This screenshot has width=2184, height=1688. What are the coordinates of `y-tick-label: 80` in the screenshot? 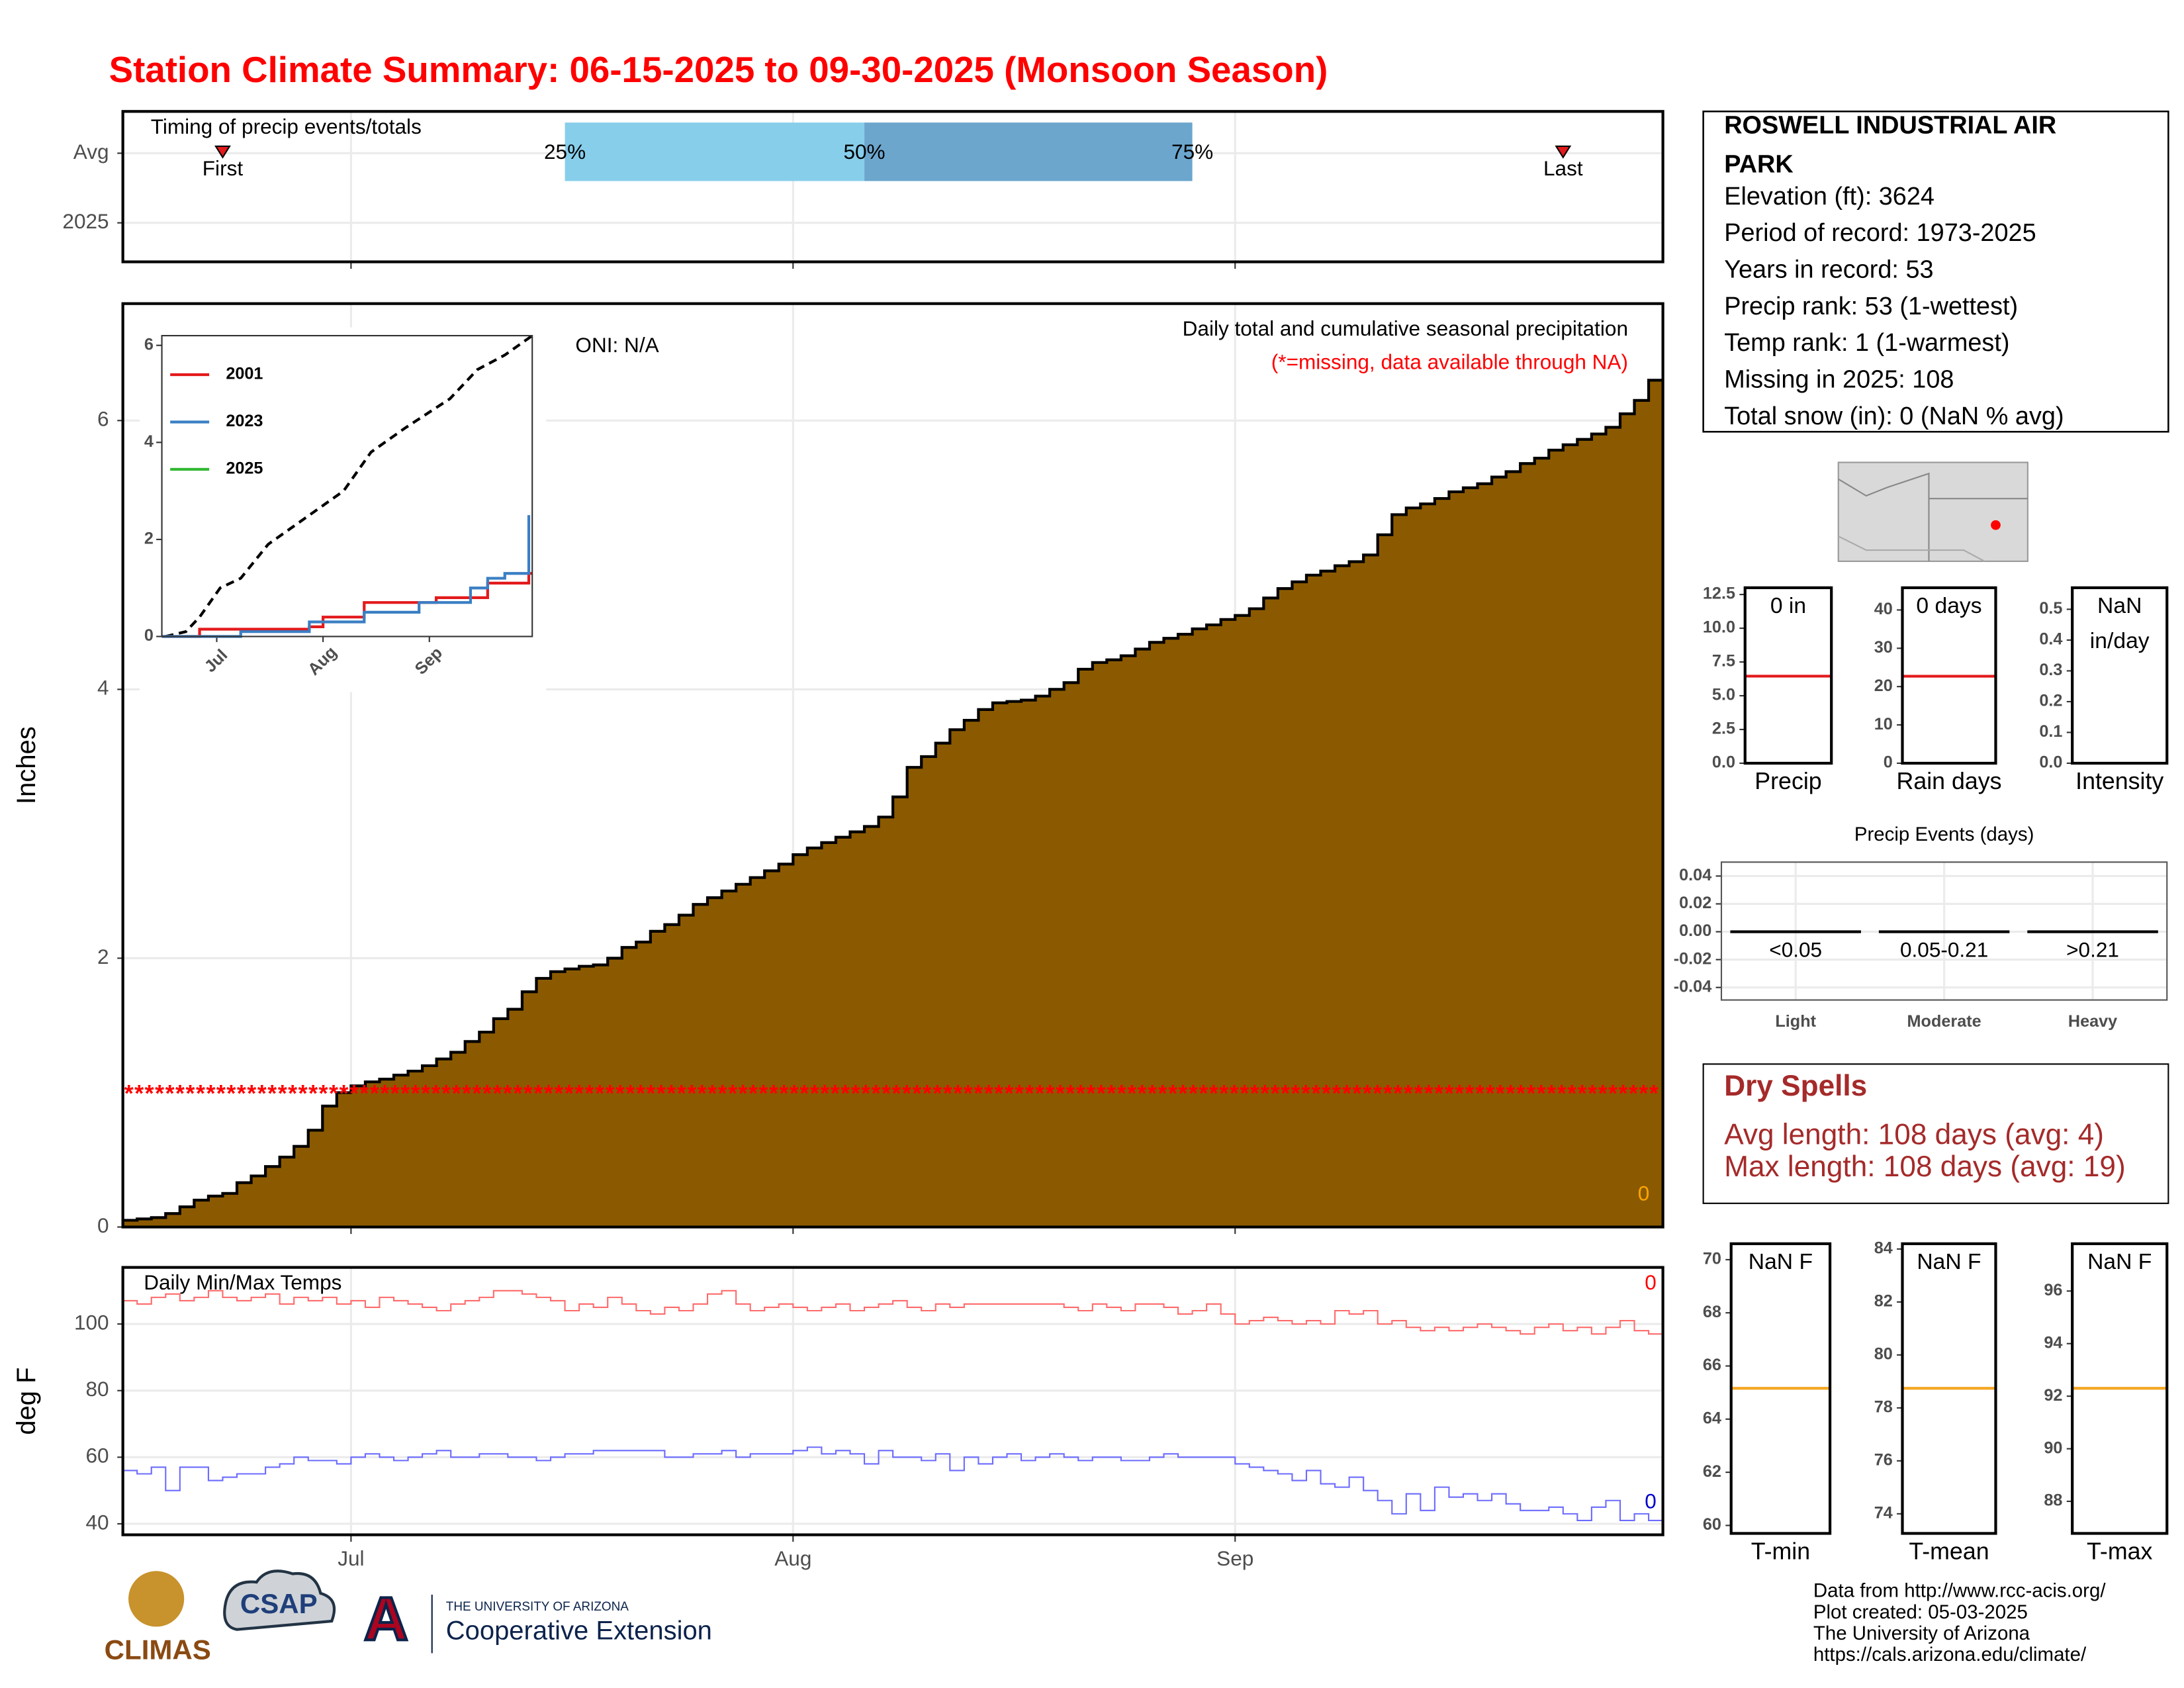 It's located at (97, 1389).